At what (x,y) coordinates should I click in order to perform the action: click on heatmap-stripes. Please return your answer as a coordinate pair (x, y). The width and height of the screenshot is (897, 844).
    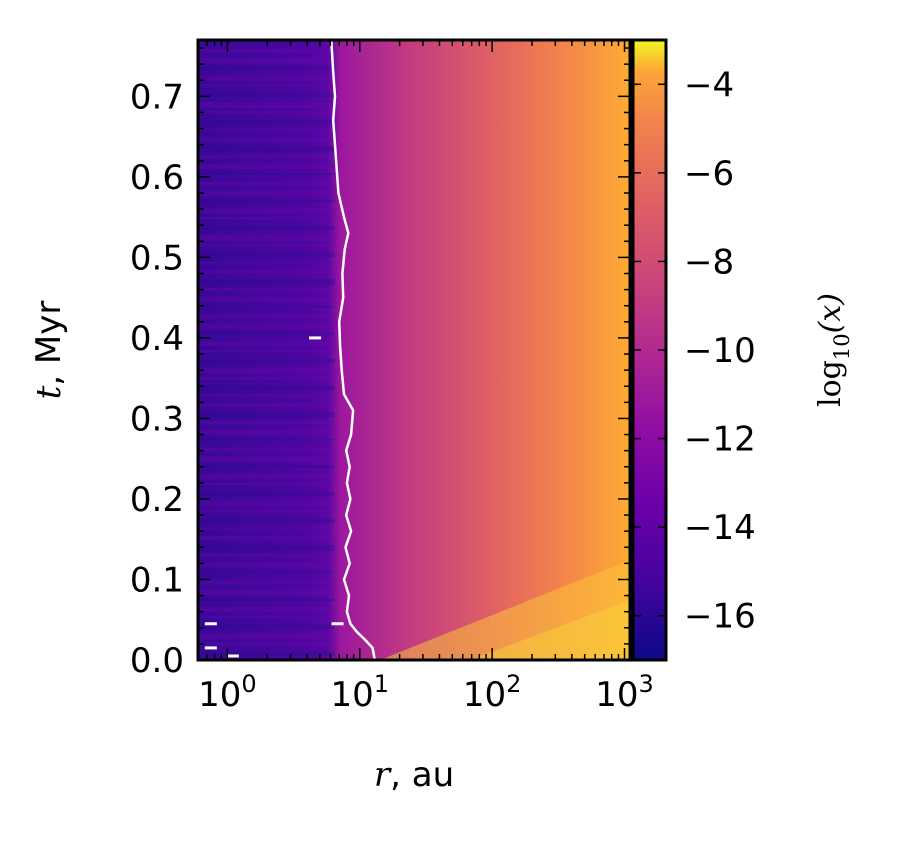
    Looking at the image, I should click on (266, 348).